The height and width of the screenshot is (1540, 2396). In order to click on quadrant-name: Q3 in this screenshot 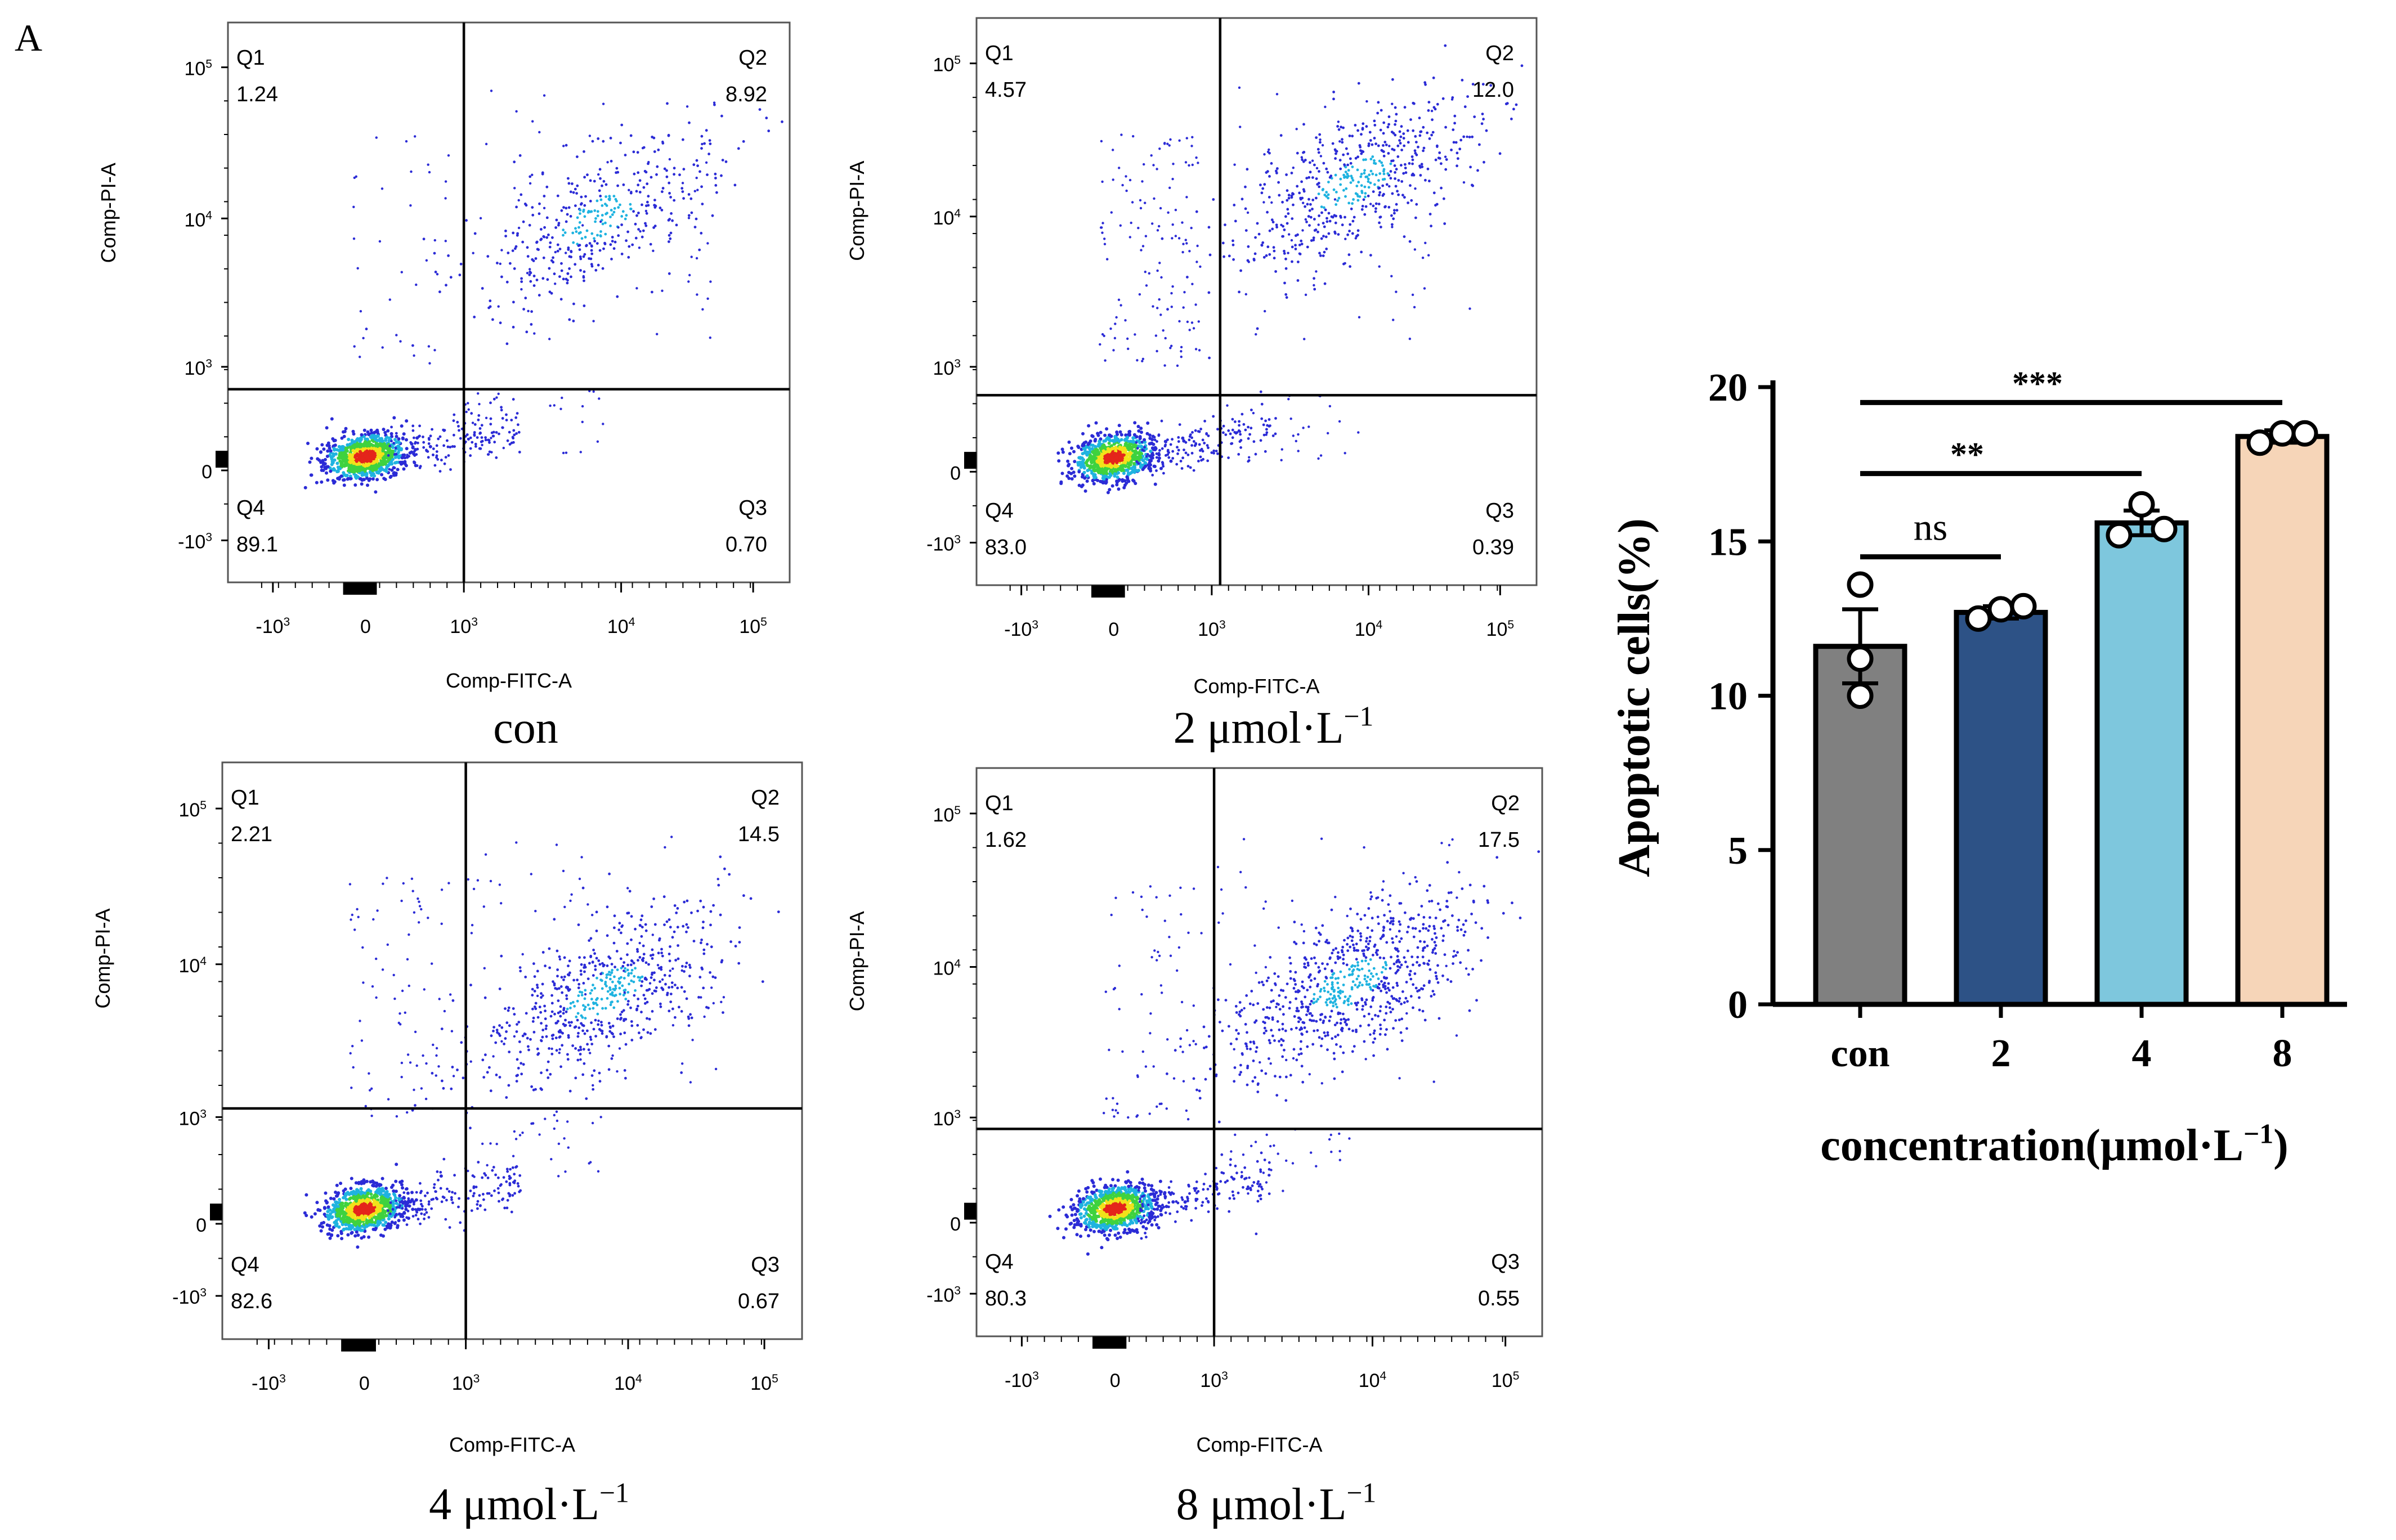, I will do `click(1499, 511)`.